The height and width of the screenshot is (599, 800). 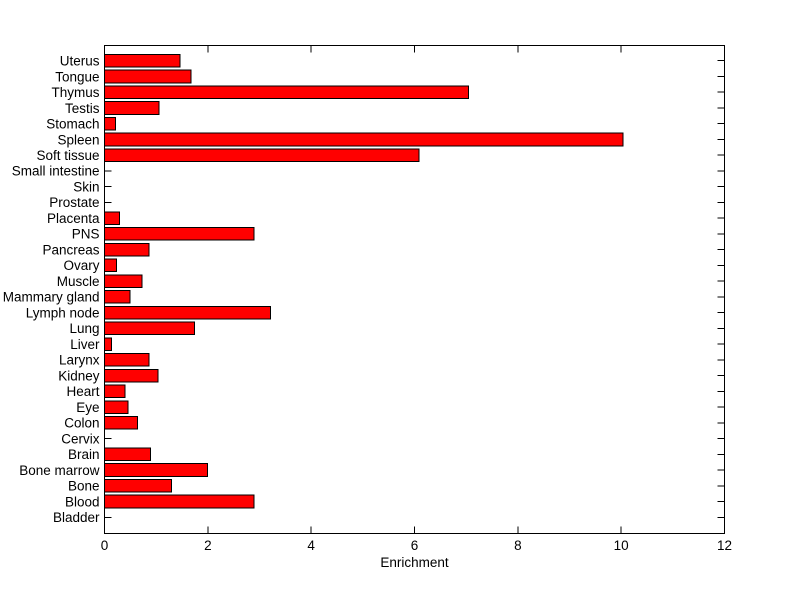 What do you see at coordinates (76, 517) in the screenshot?
I see `svg-text: Bladder` at bounding box center [76, 517].